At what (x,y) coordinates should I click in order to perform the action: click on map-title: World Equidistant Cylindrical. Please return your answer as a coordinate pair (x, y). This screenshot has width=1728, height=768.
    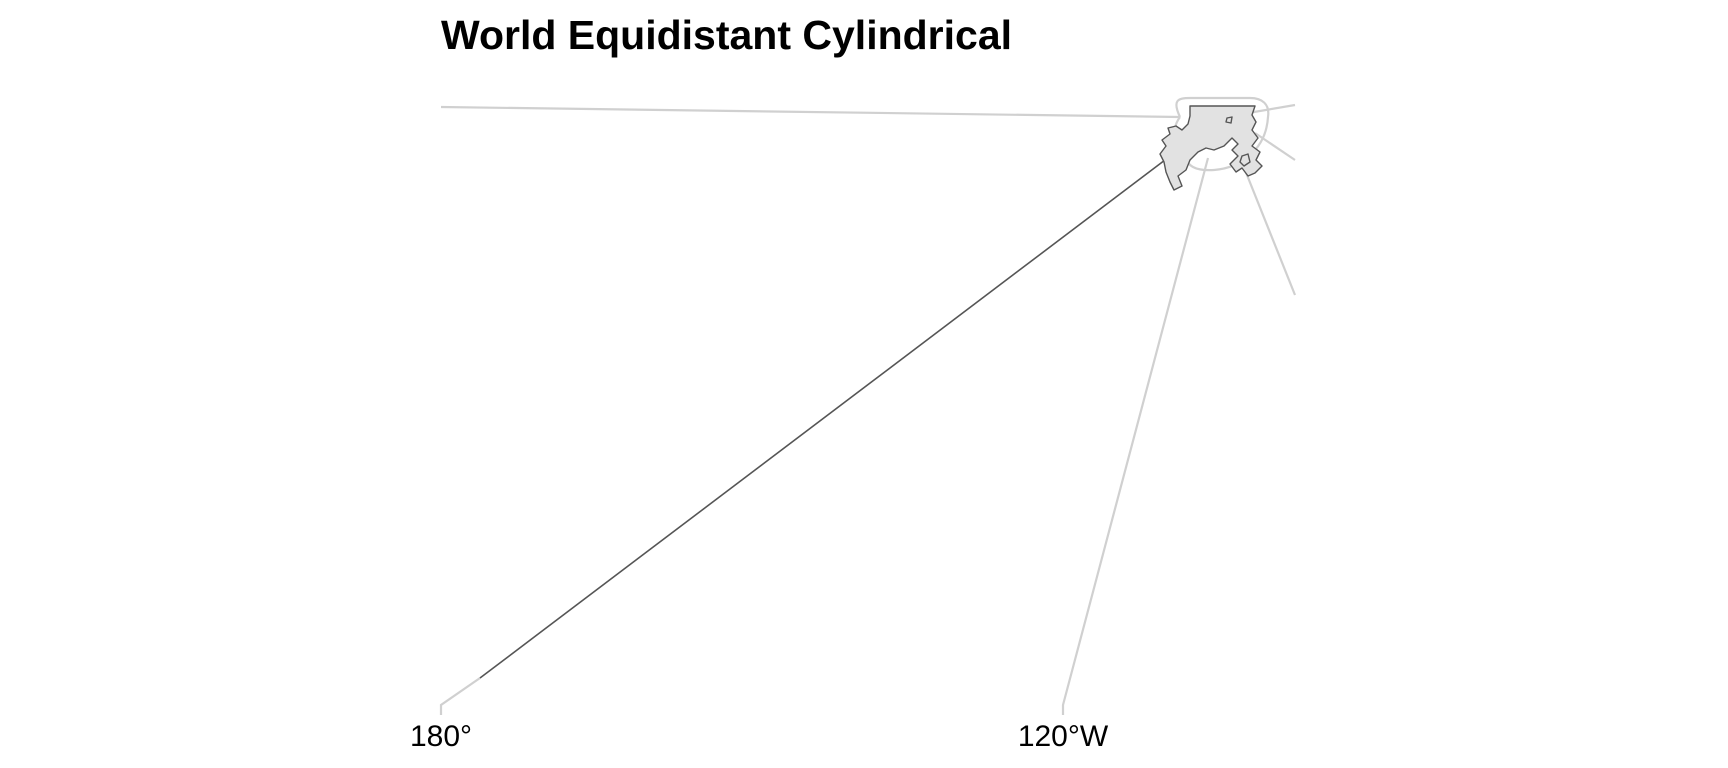
    Looking at the image, I should click on (727, 35).